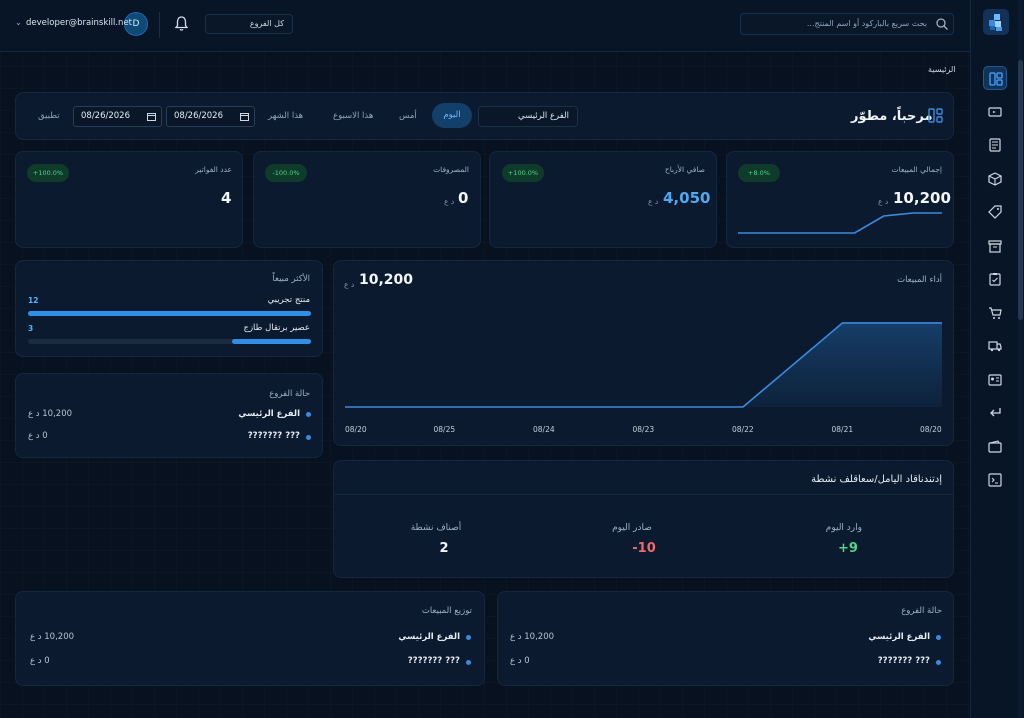 The width and height of the screenshot is (1024, 718). What do you see at coordinates (288, 300) in the screenshot?
I see `product-name: منتج تجريبي` at bounding box center [288, 300].